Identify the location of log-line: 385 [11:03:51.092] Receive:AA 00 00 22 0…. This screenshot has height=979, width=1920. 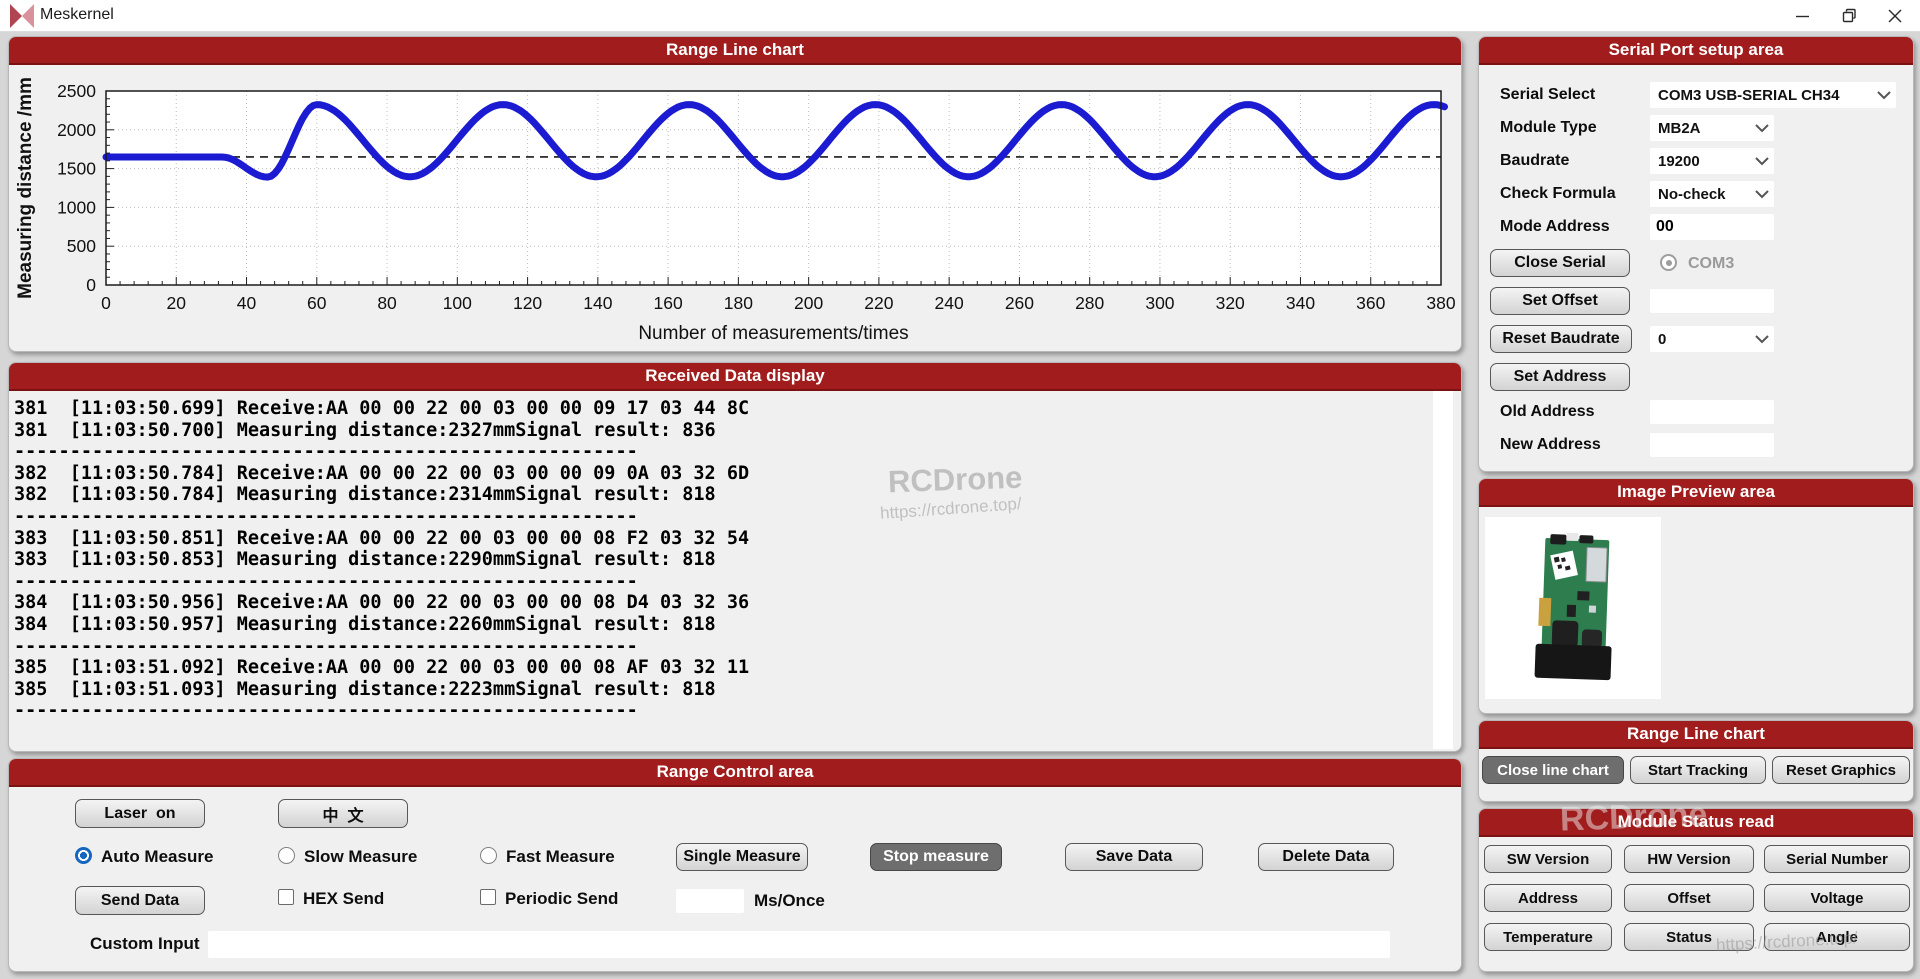
(382, 668).